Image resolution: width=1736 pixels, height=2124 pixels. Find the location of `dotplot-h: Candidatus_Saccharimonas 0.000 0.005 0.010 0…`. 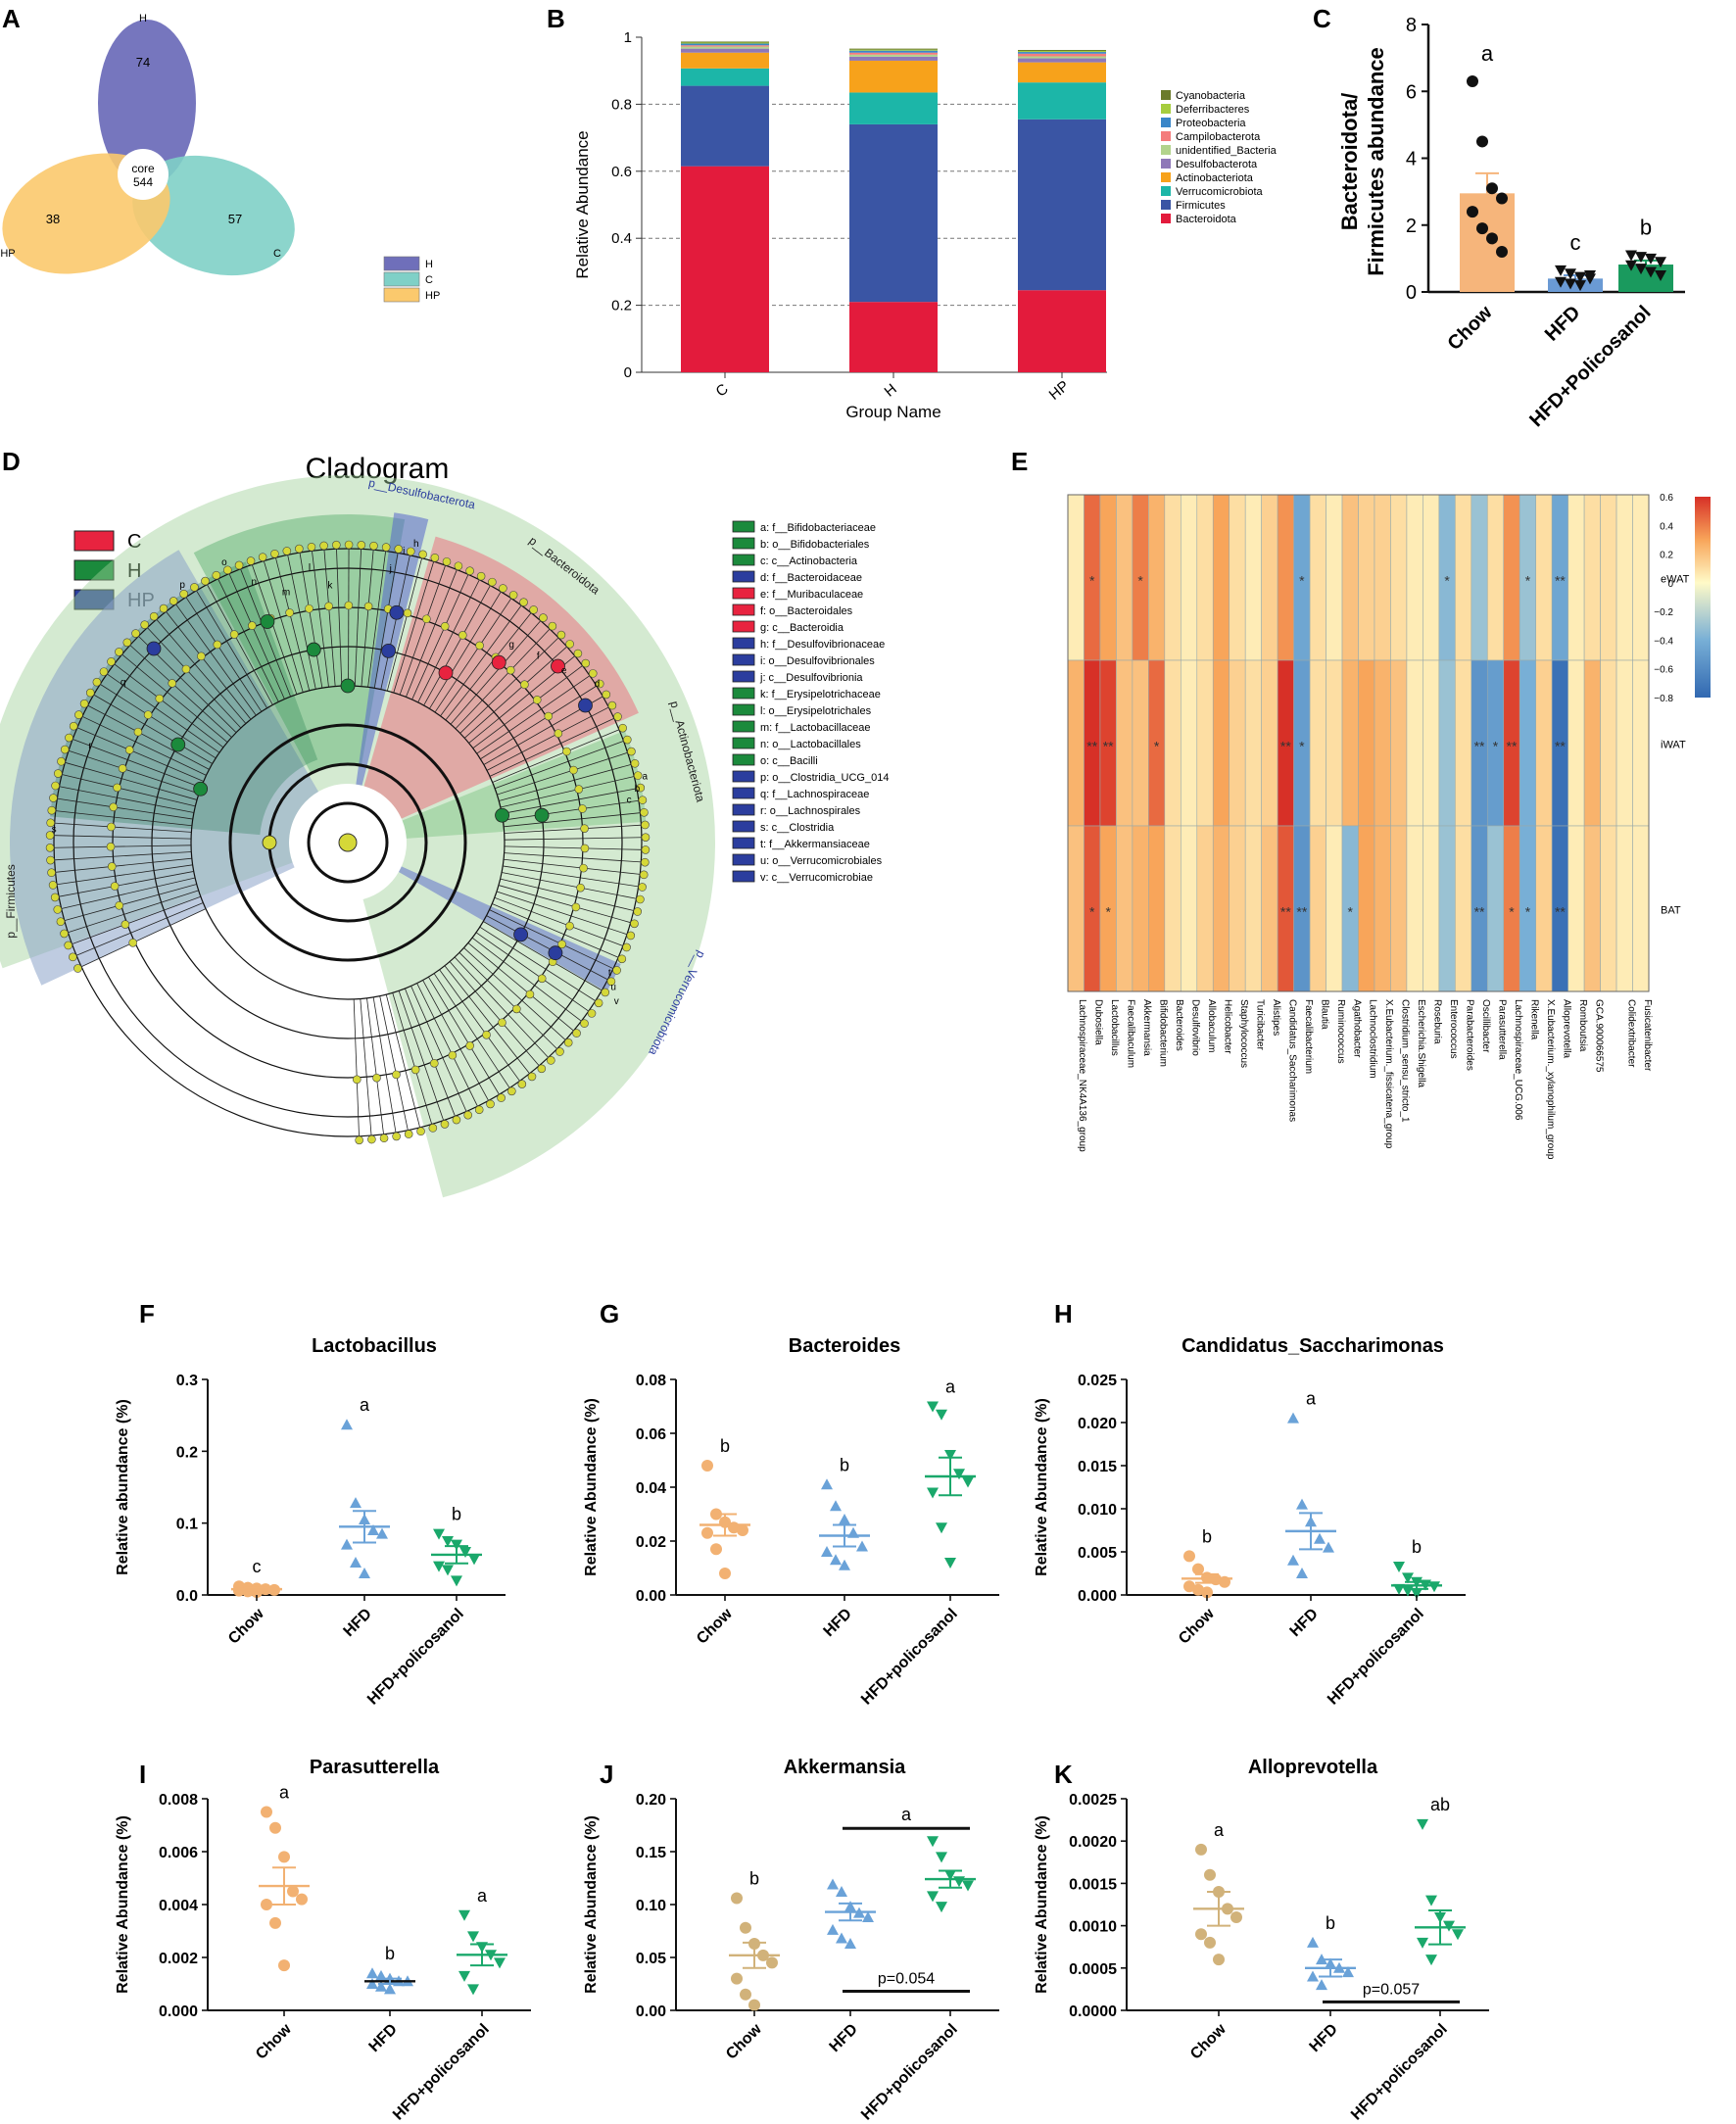

dotplot-h: Candidatus_Saccharimonas 0.000 0.005 0.010 0… is located at coordinates (1250, 1522).